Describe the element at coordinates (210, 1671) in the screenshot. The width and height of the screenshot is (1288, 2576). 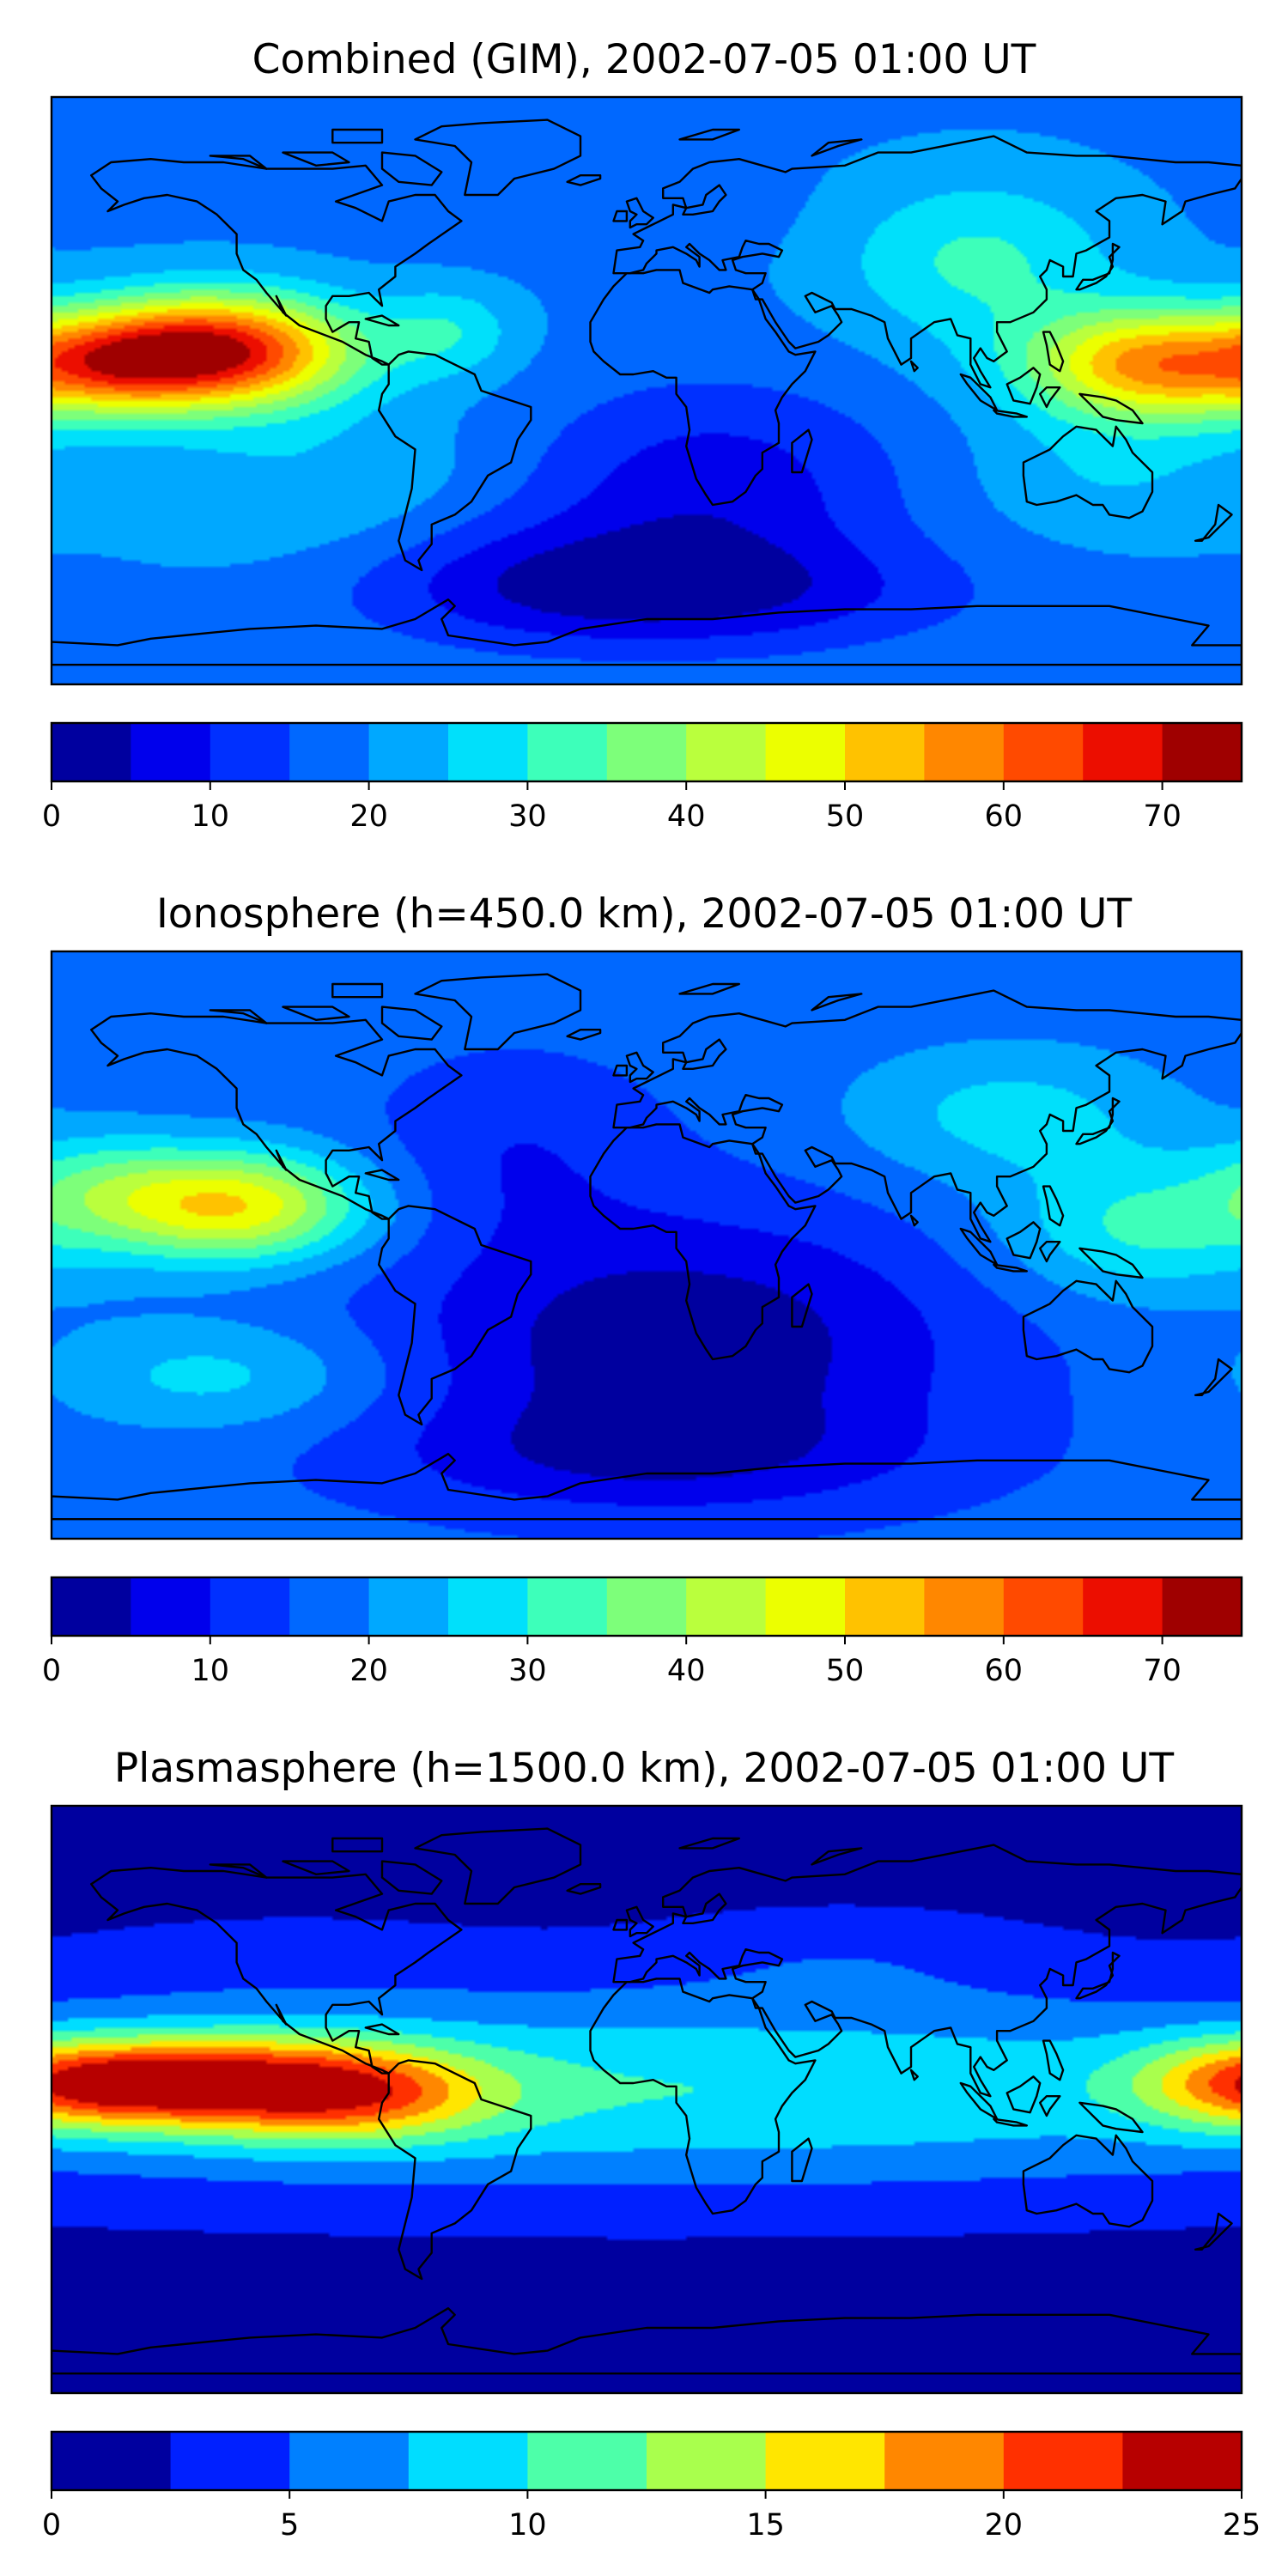
I see `colorbar-tick-label: 10` at that location.